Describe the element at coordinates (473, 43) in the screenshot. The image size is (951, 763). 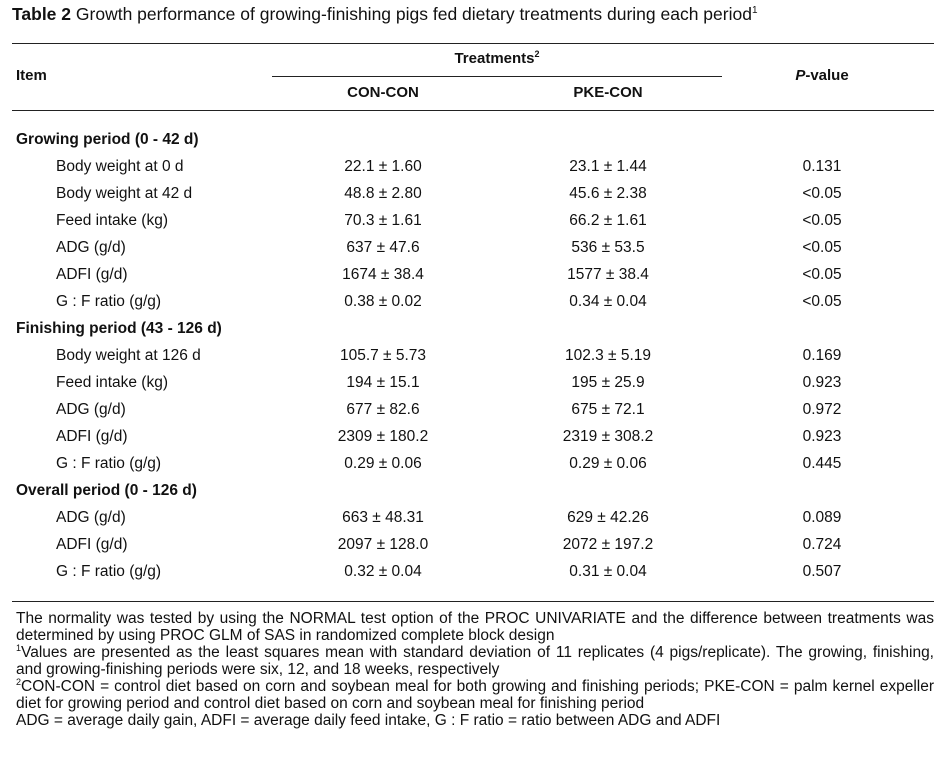
I see `top-rule` at that location.